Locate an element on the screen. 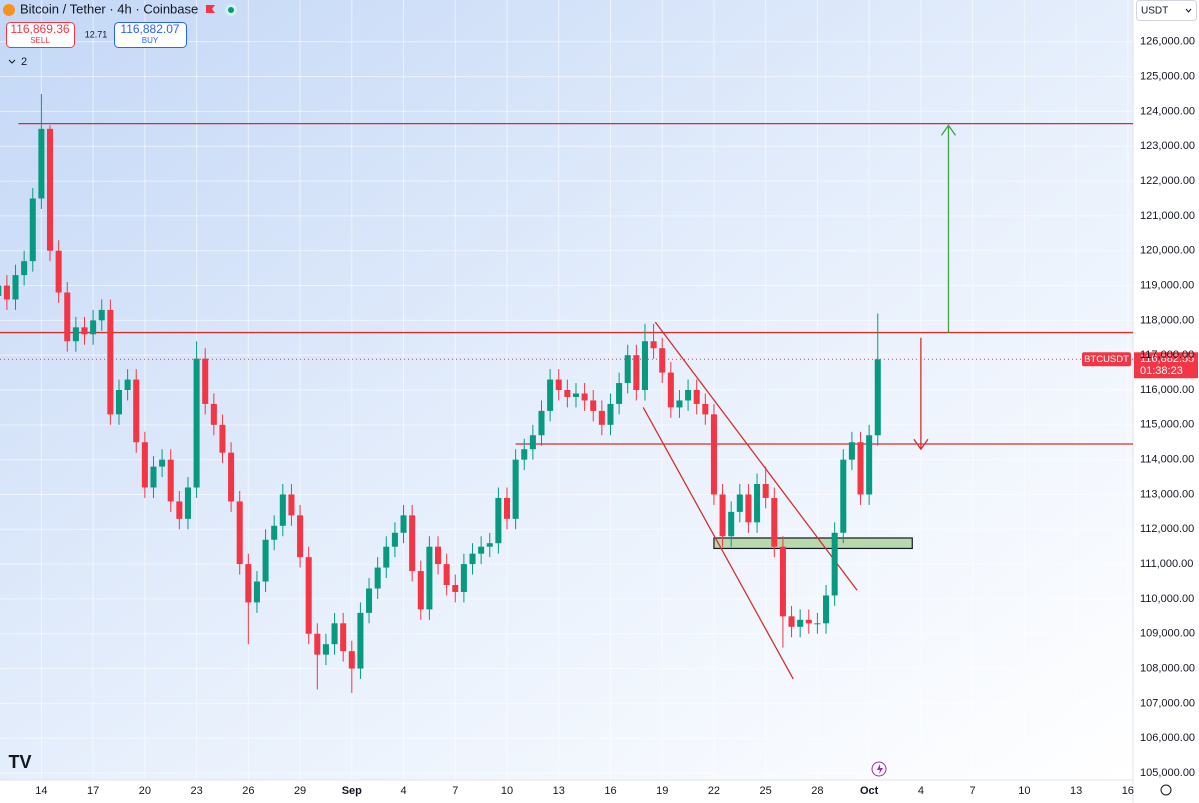 The width and height of the screenshot is (1199, 803). settings-icon is located at coordinates (1166, 790).